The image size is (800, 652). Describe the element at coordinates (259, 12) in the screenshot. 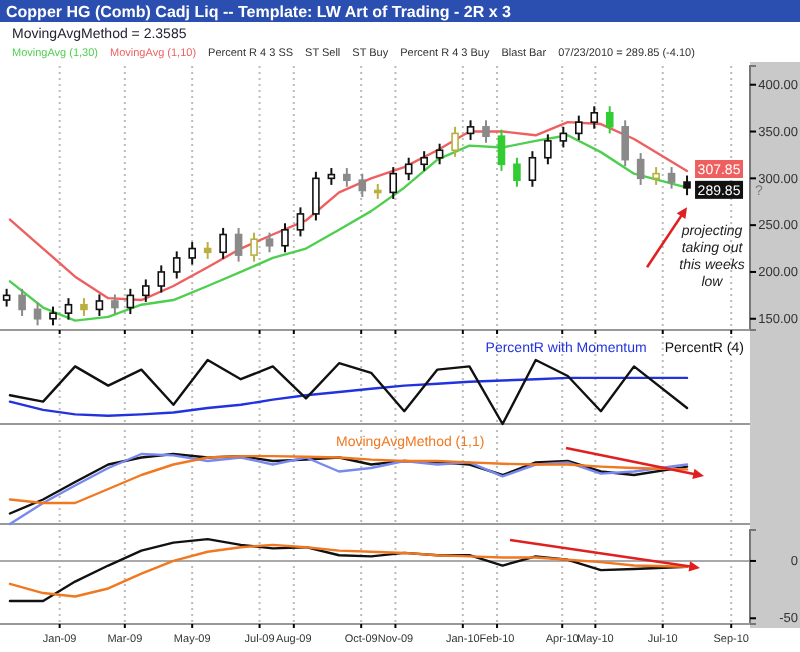

I see `chart-title: Copper HG (Comb) Cadj Liq -- Template: LW Art of Trading - 2R x 3` at that location.